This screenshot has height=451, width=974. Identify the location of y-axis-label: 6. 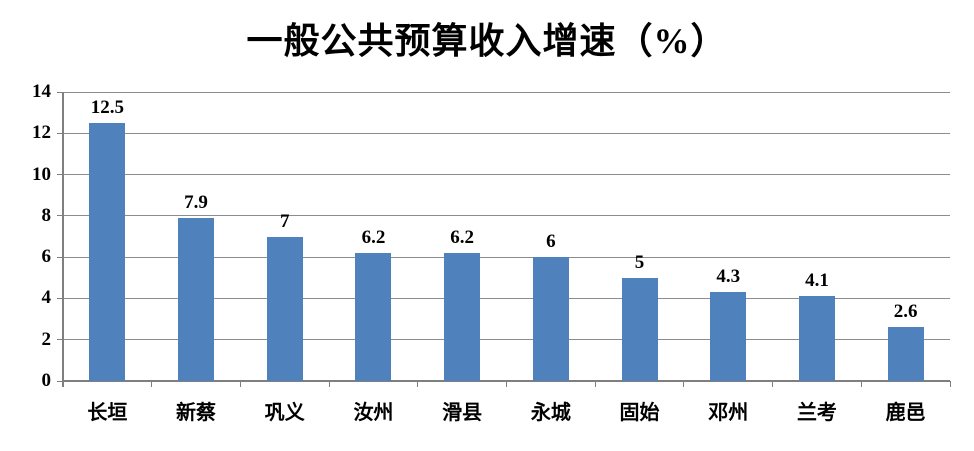
(46, 257).